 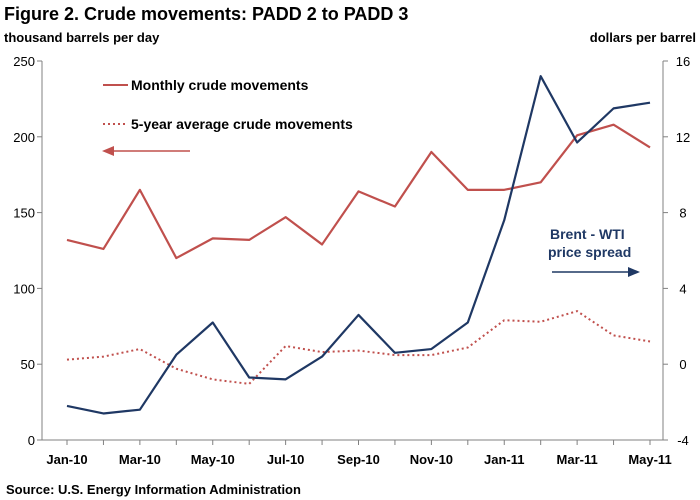 I want to click on y-left-tick-label: 0, so click(x=31, y=440).